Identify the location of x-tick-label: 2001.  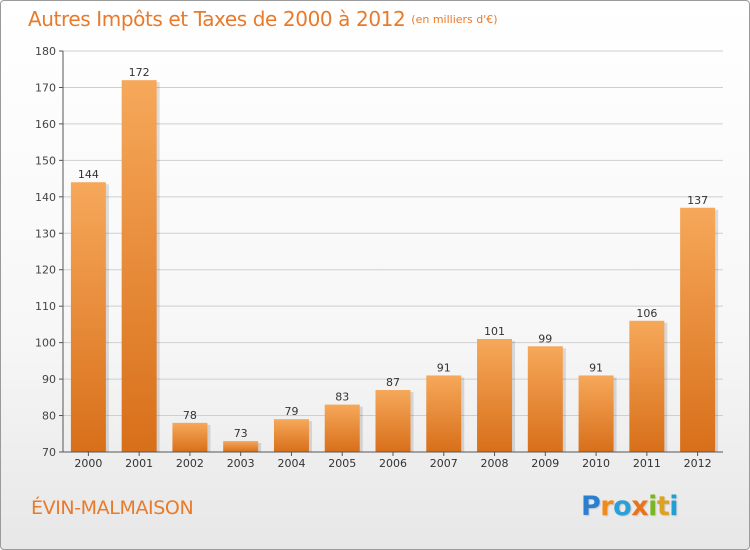
(139, 463).